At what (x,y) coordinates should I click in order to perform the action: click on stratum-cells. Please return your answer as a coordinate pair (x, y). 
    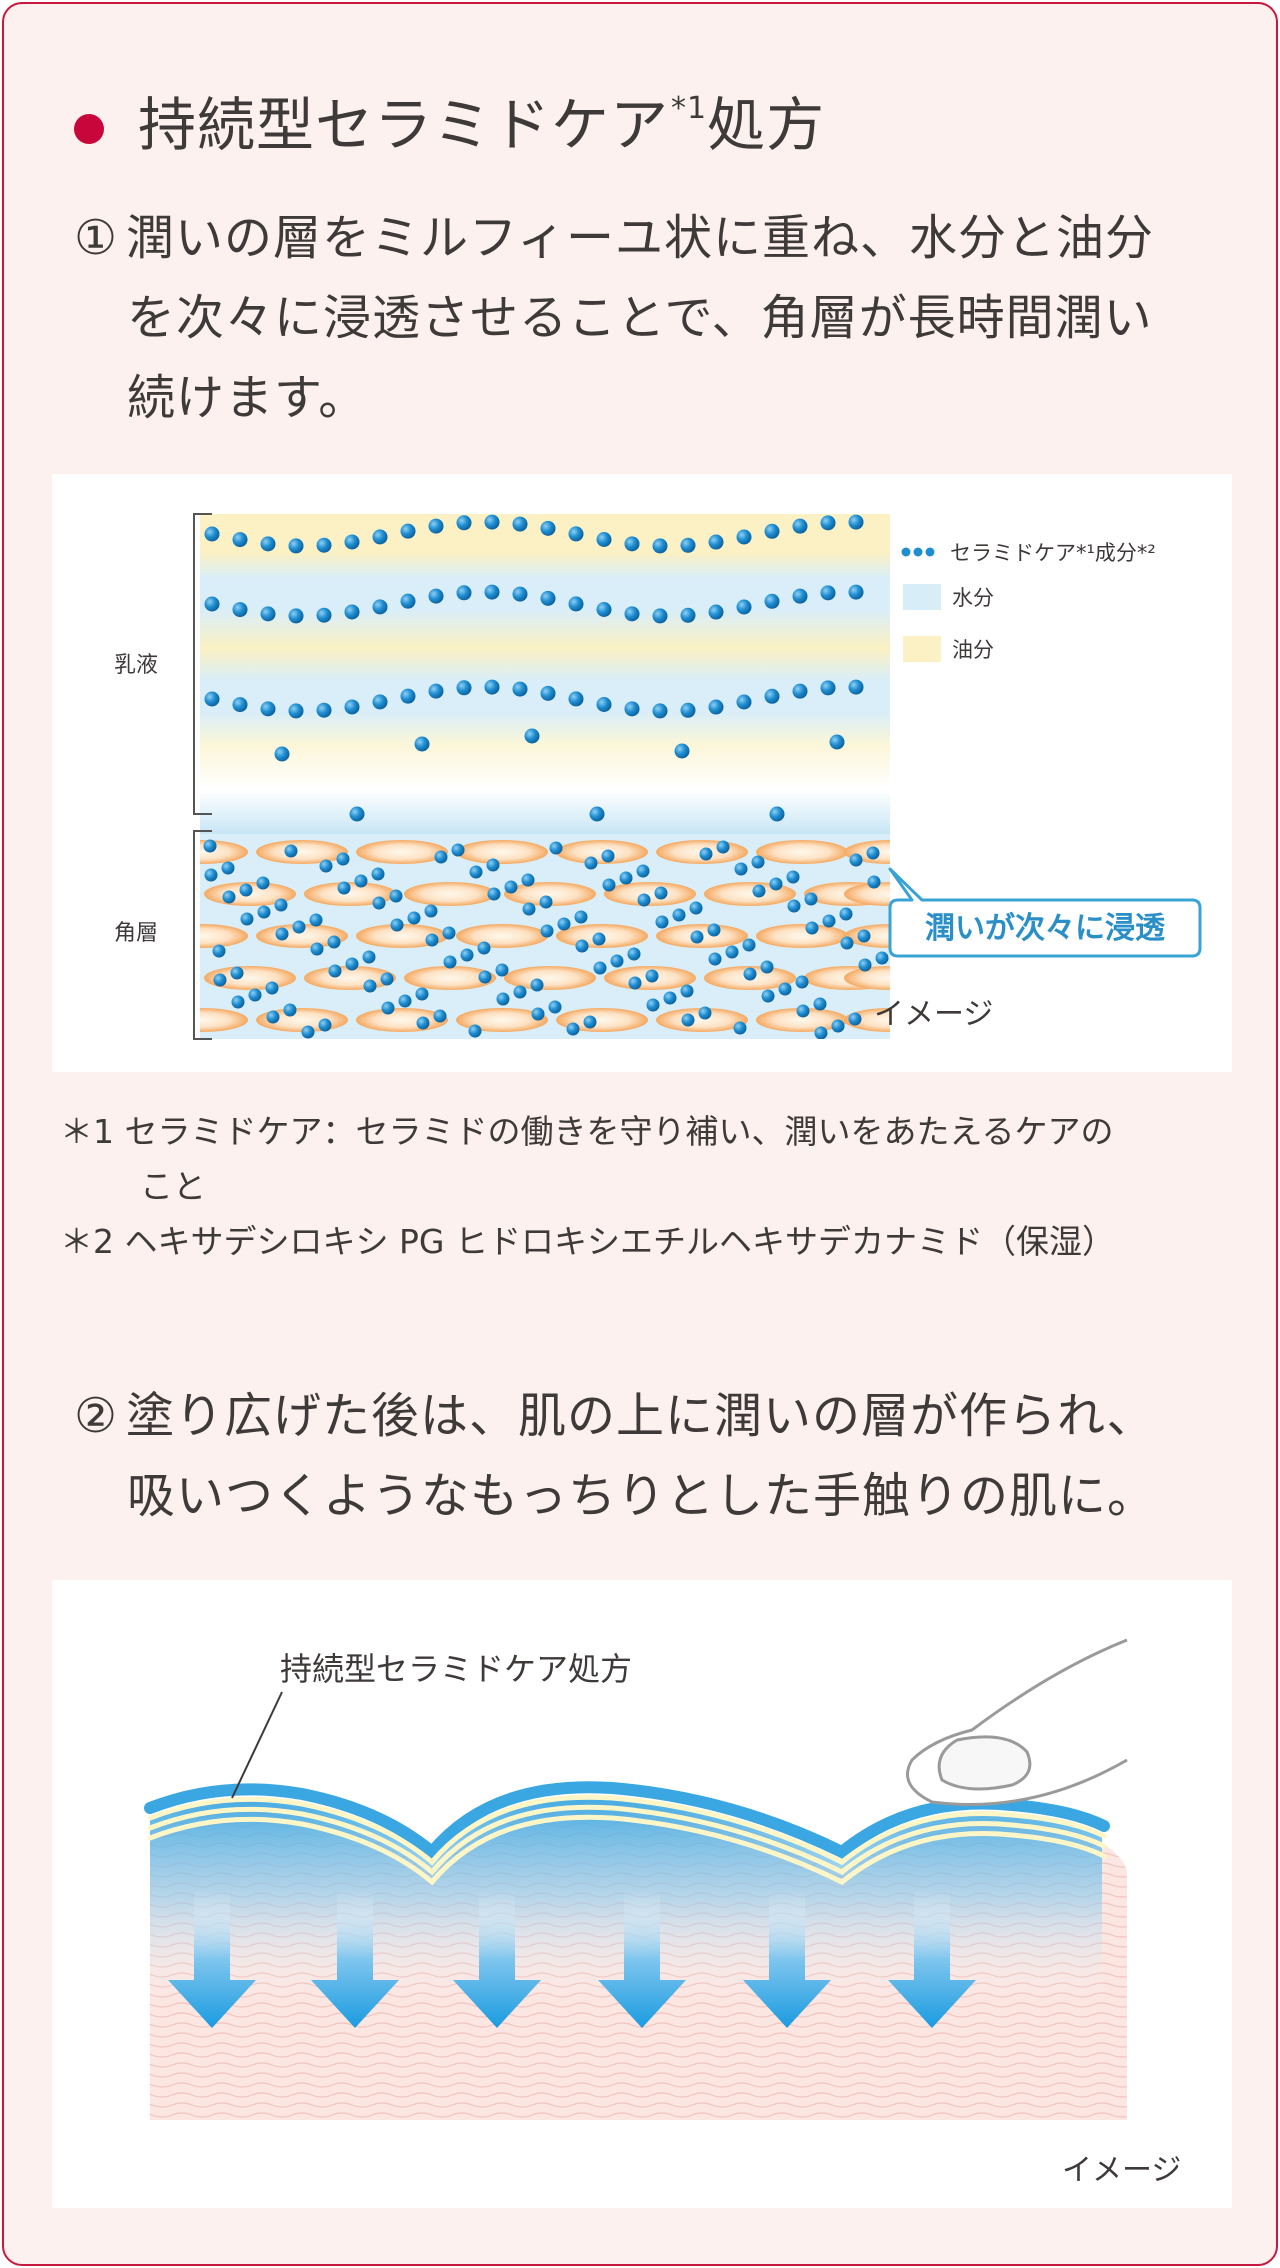
    Looking at the image, I should click on (545, 939).